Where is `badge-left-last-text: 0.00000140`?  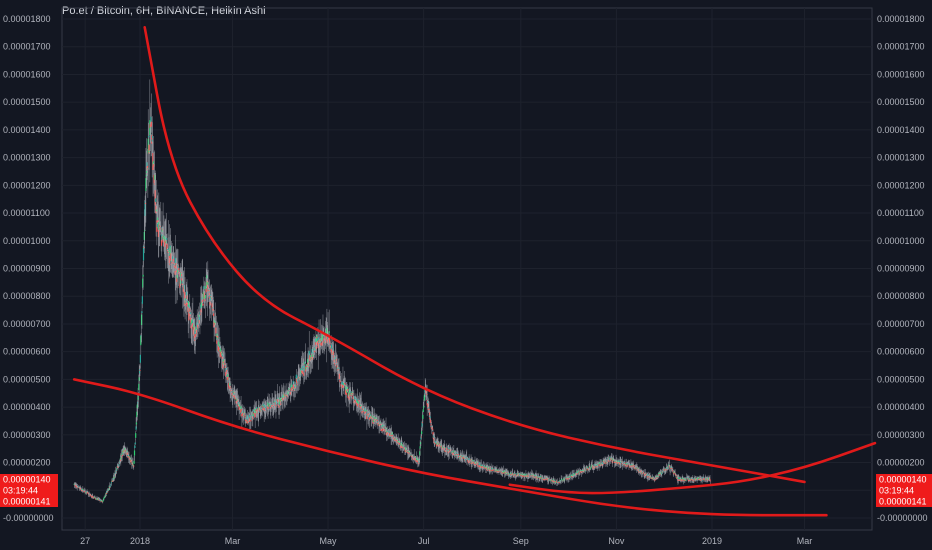 badge-left-last-text: 0.00000140 is located at coordinates (27, 480).